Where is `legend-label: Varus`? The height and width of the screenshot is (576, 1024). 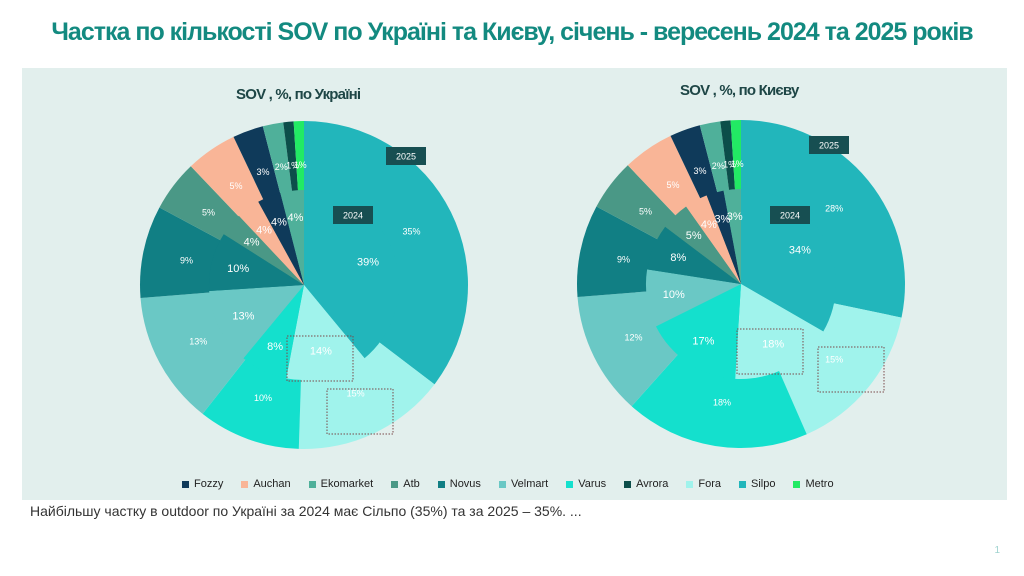
legend-label: Varus is located at coordinates (592, 484).